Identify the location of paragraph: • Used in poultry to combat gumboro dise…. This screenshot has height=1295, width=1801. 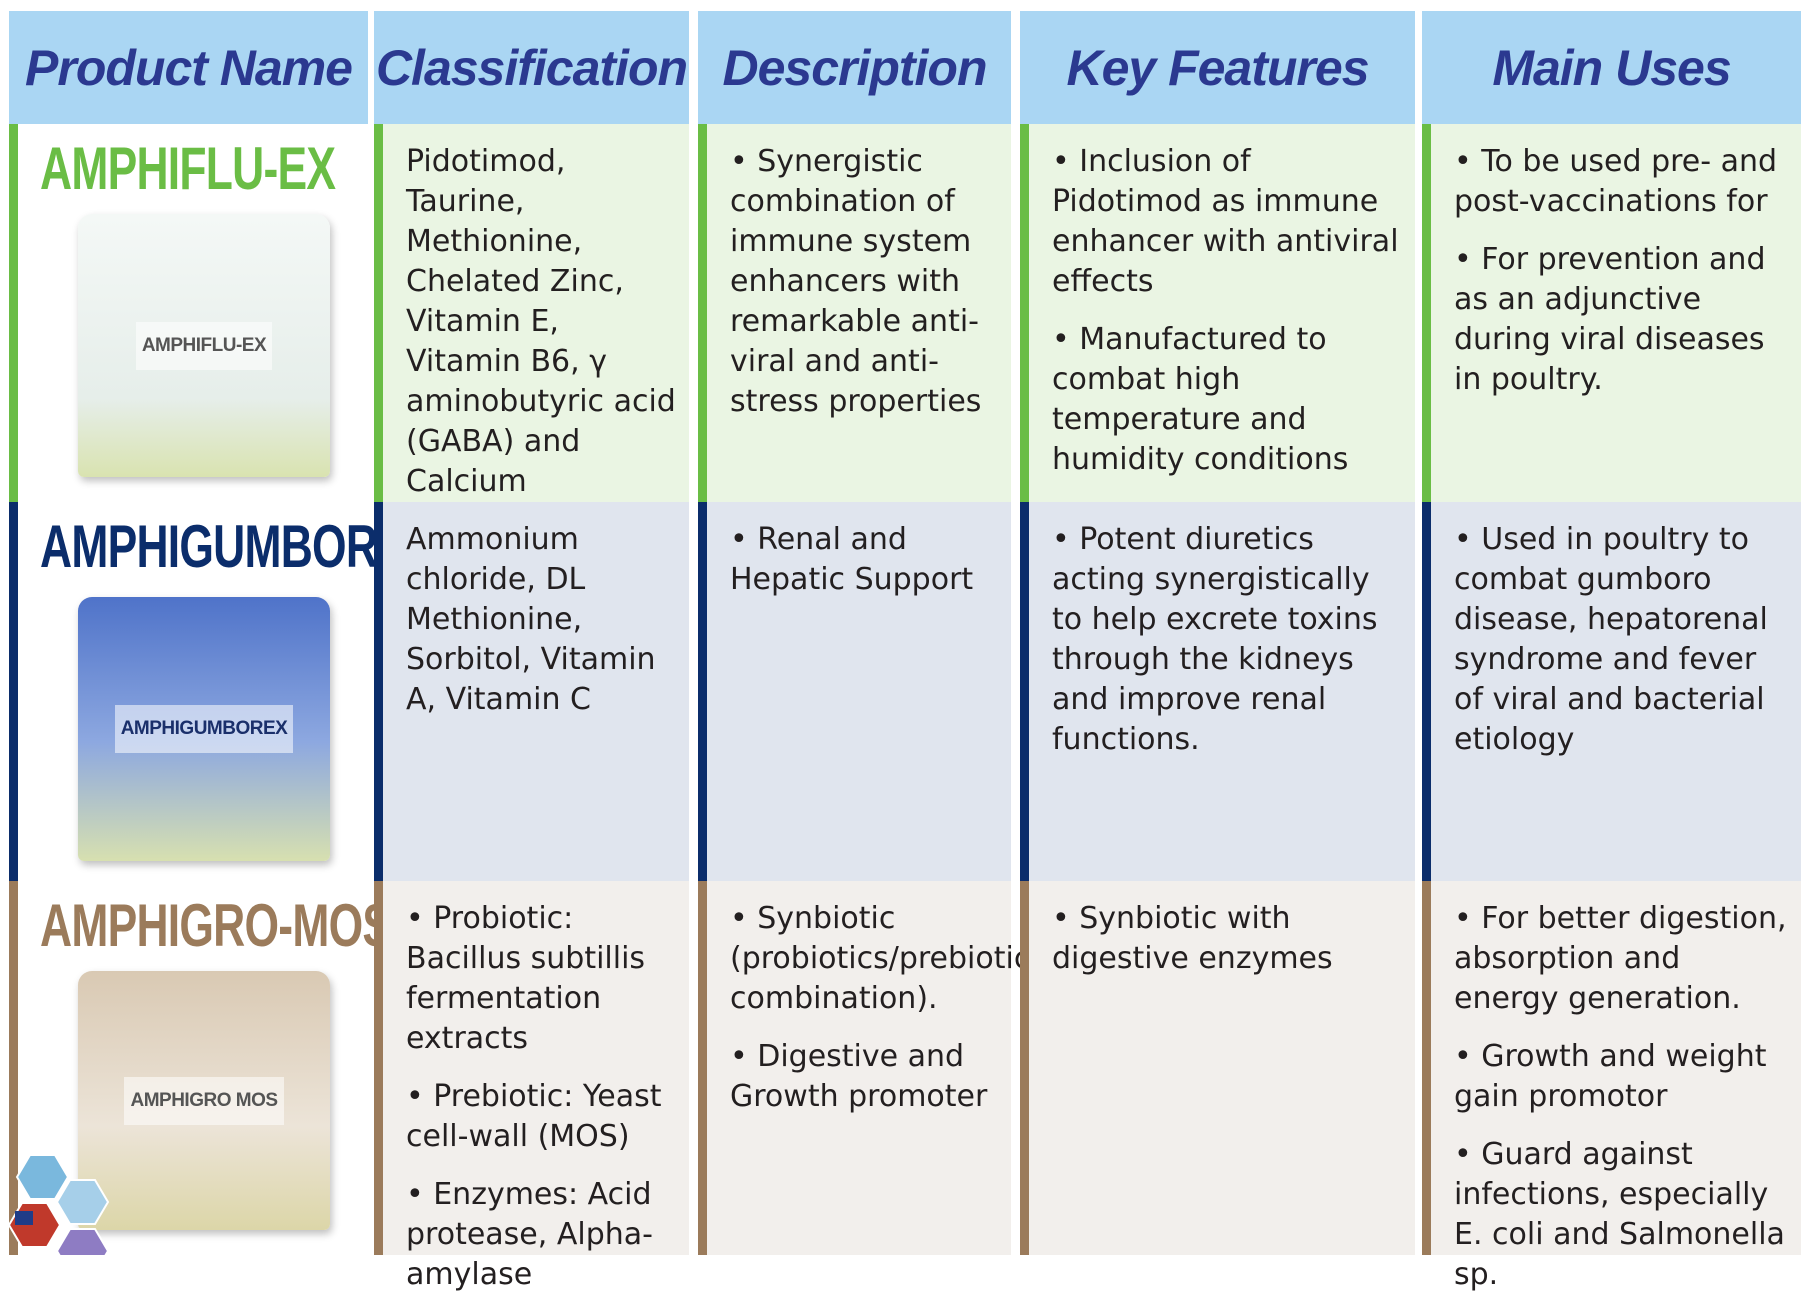
(1611, 639).